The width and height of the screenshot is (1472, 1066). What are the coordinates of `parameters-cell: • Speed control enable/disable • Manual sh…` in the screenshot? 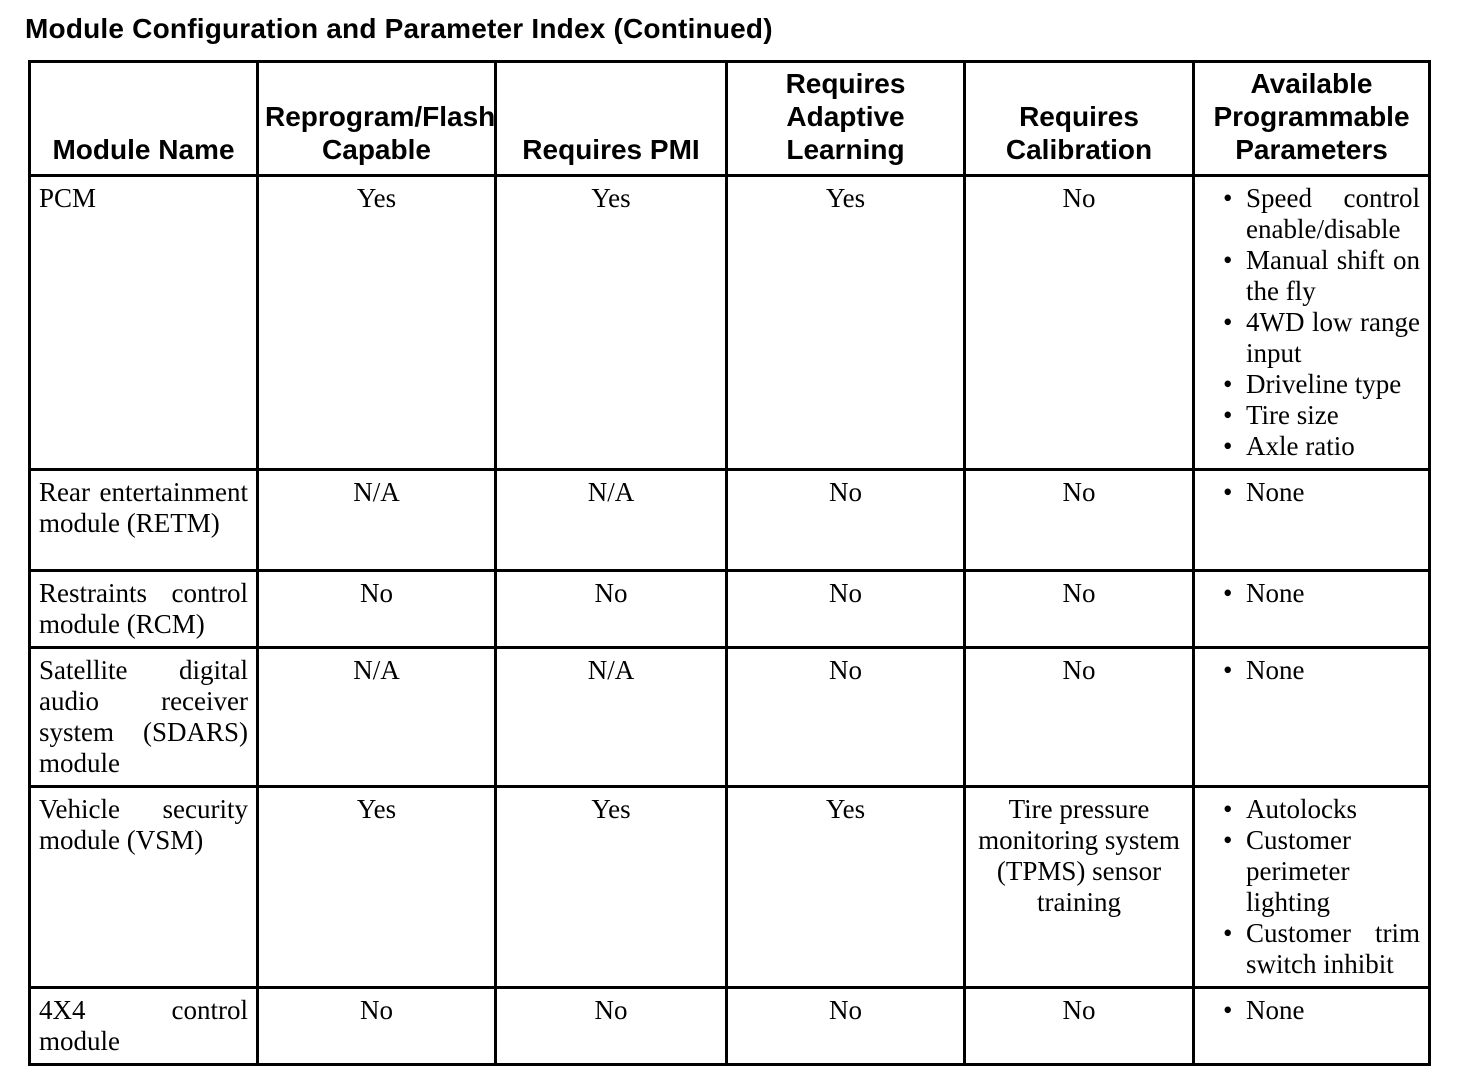 It's located at (1311, 322).